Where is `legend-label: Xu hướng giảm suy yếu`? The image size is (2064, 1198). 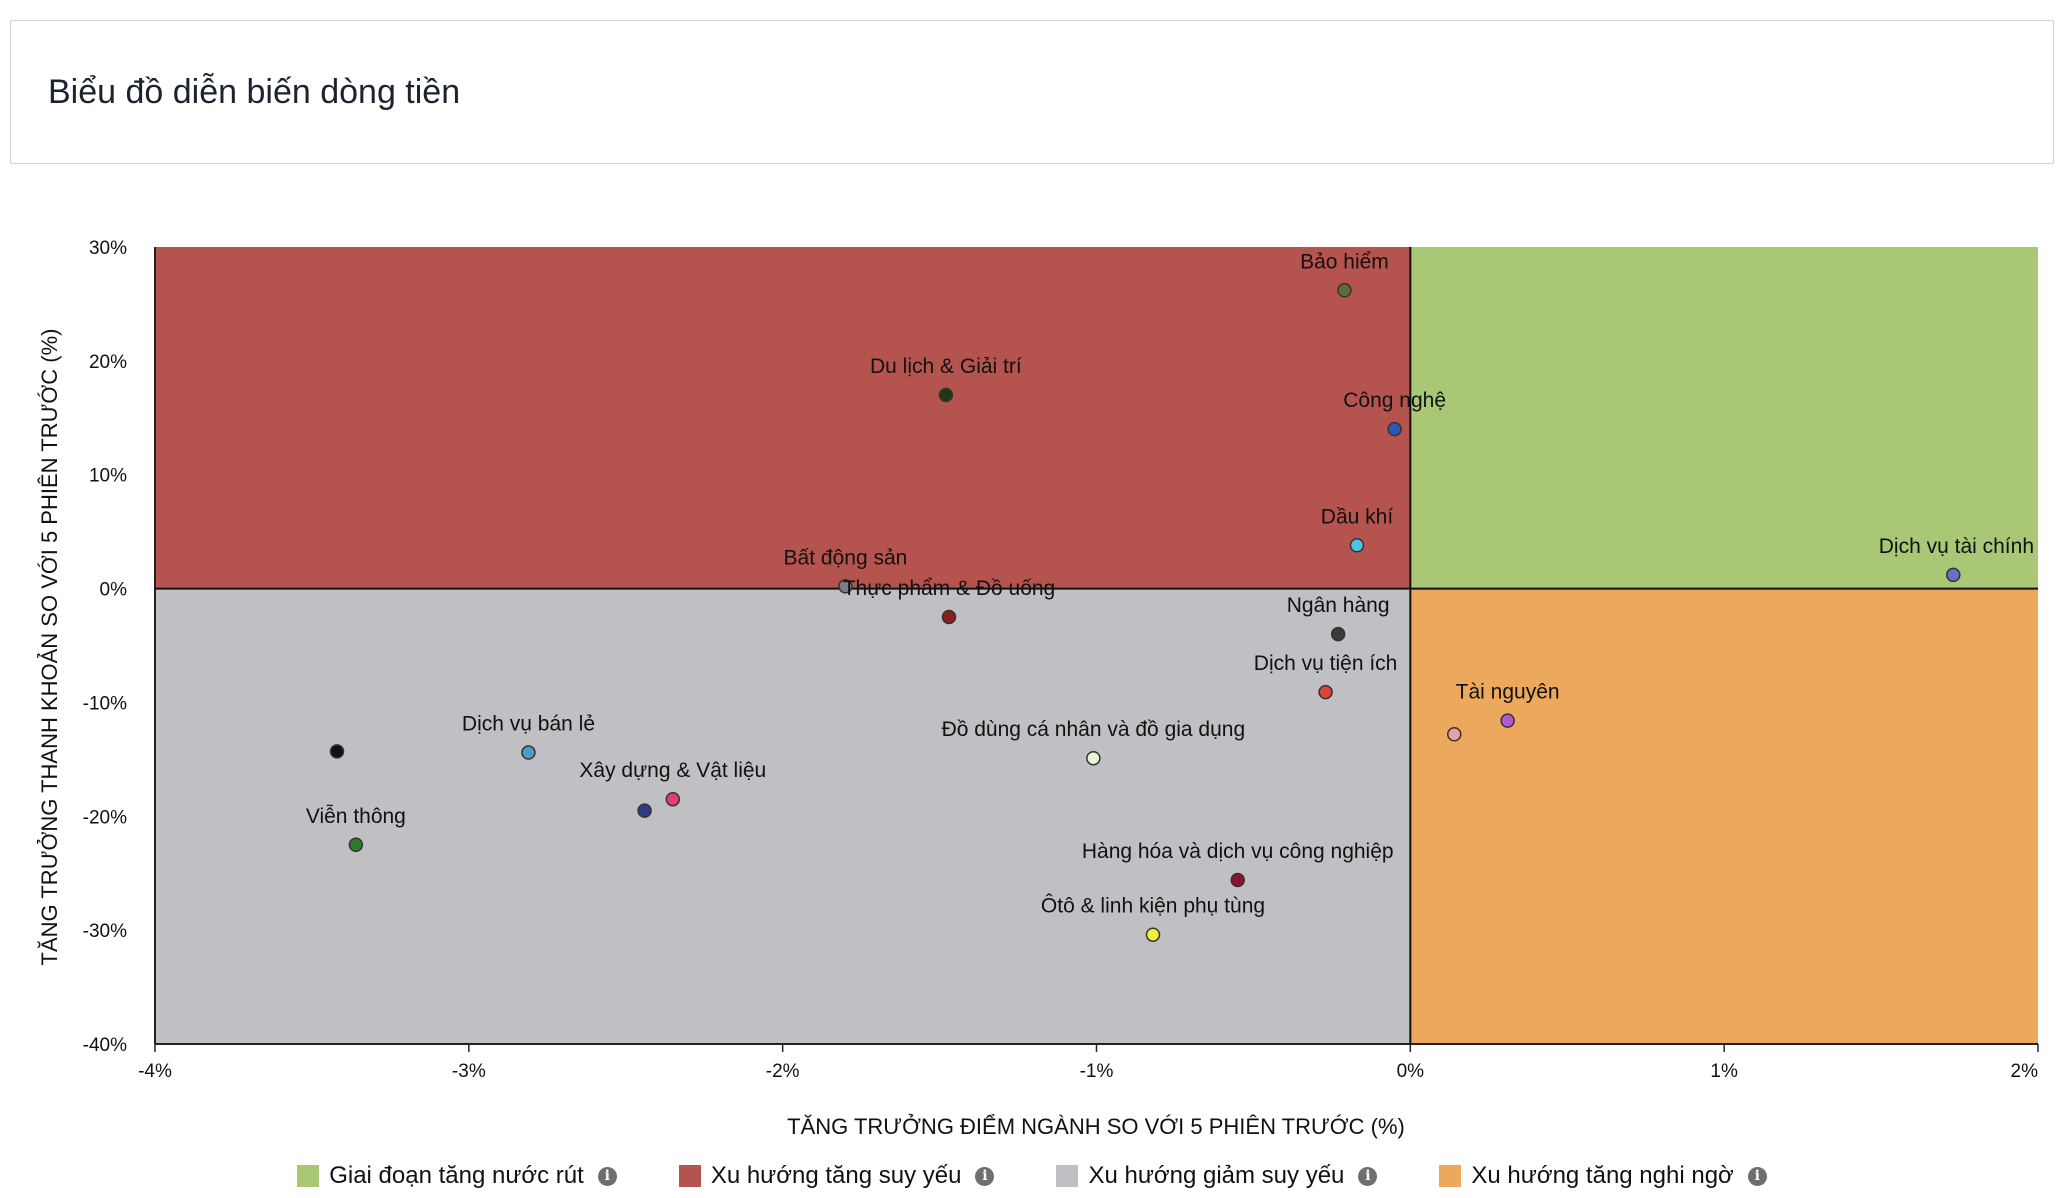 legend-label: Xu hướng giảm suy yếu is located at coordinates (1216, 1175).